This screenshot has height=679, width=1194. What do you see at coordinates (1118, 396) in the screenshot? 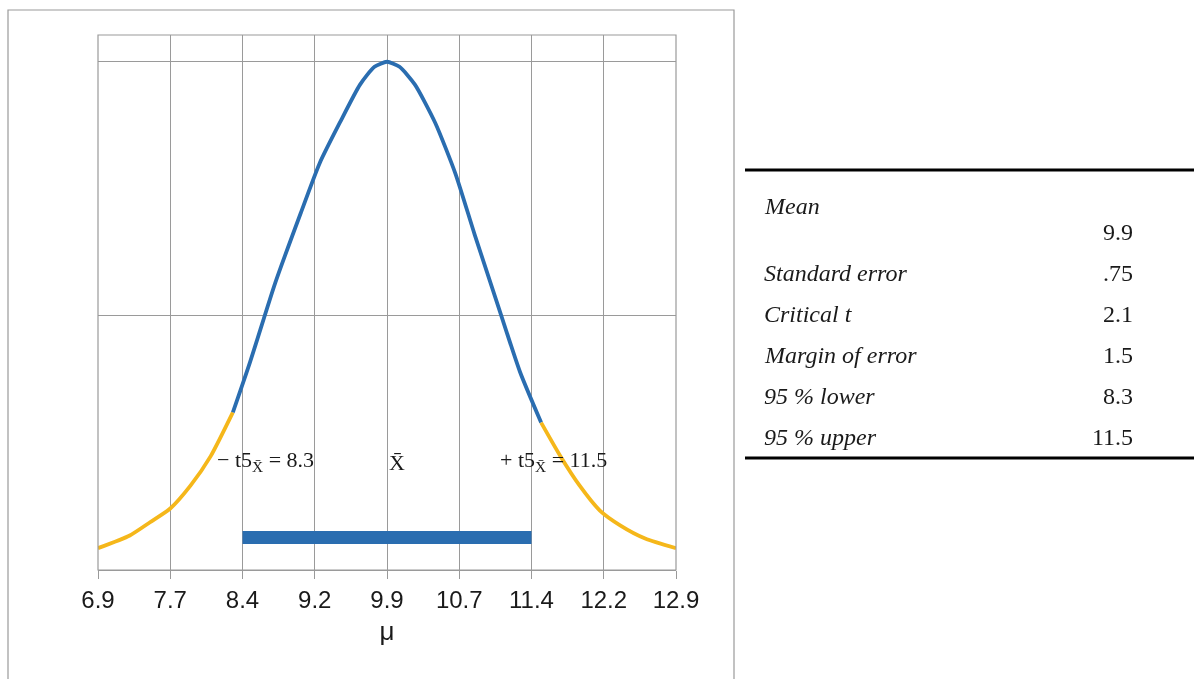
I see `text: 8.3` at bounding box center [1118, 396].